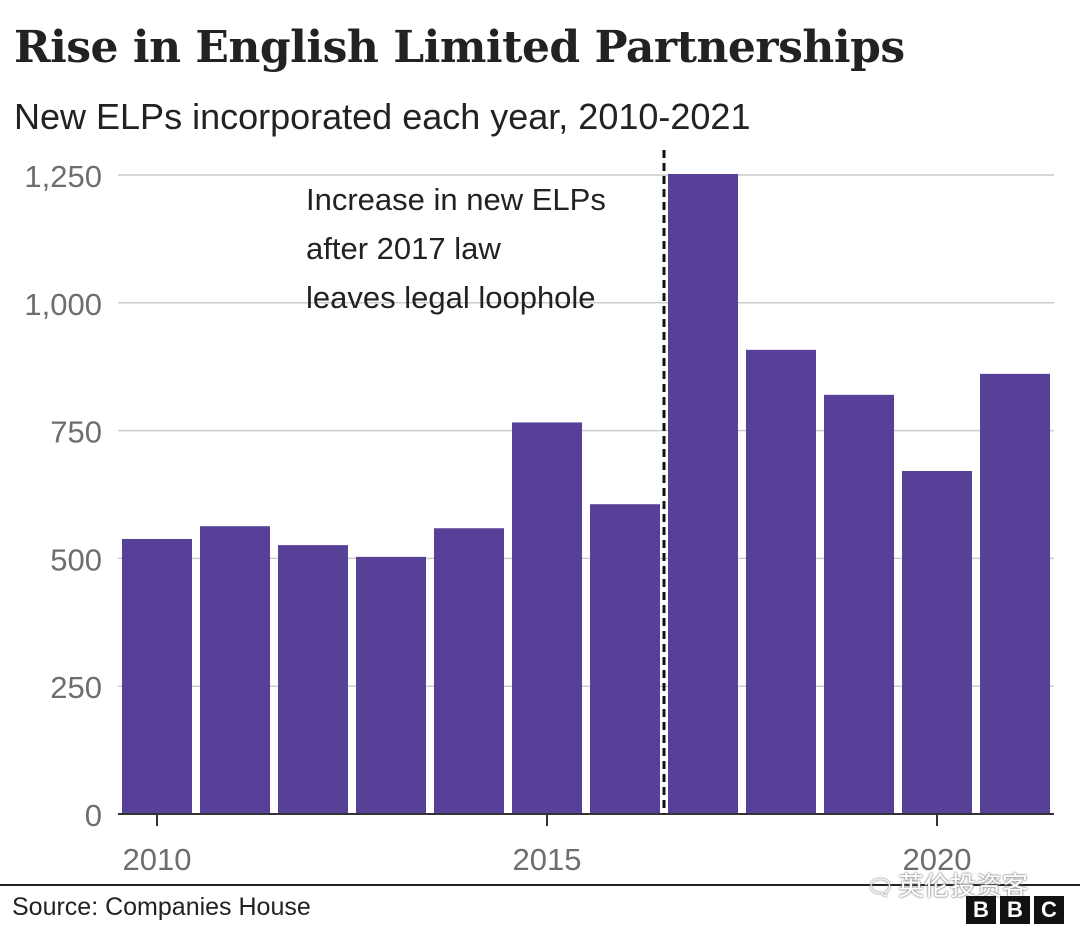  I want to click on bbc-logo: B B C, so click(1015, 910).